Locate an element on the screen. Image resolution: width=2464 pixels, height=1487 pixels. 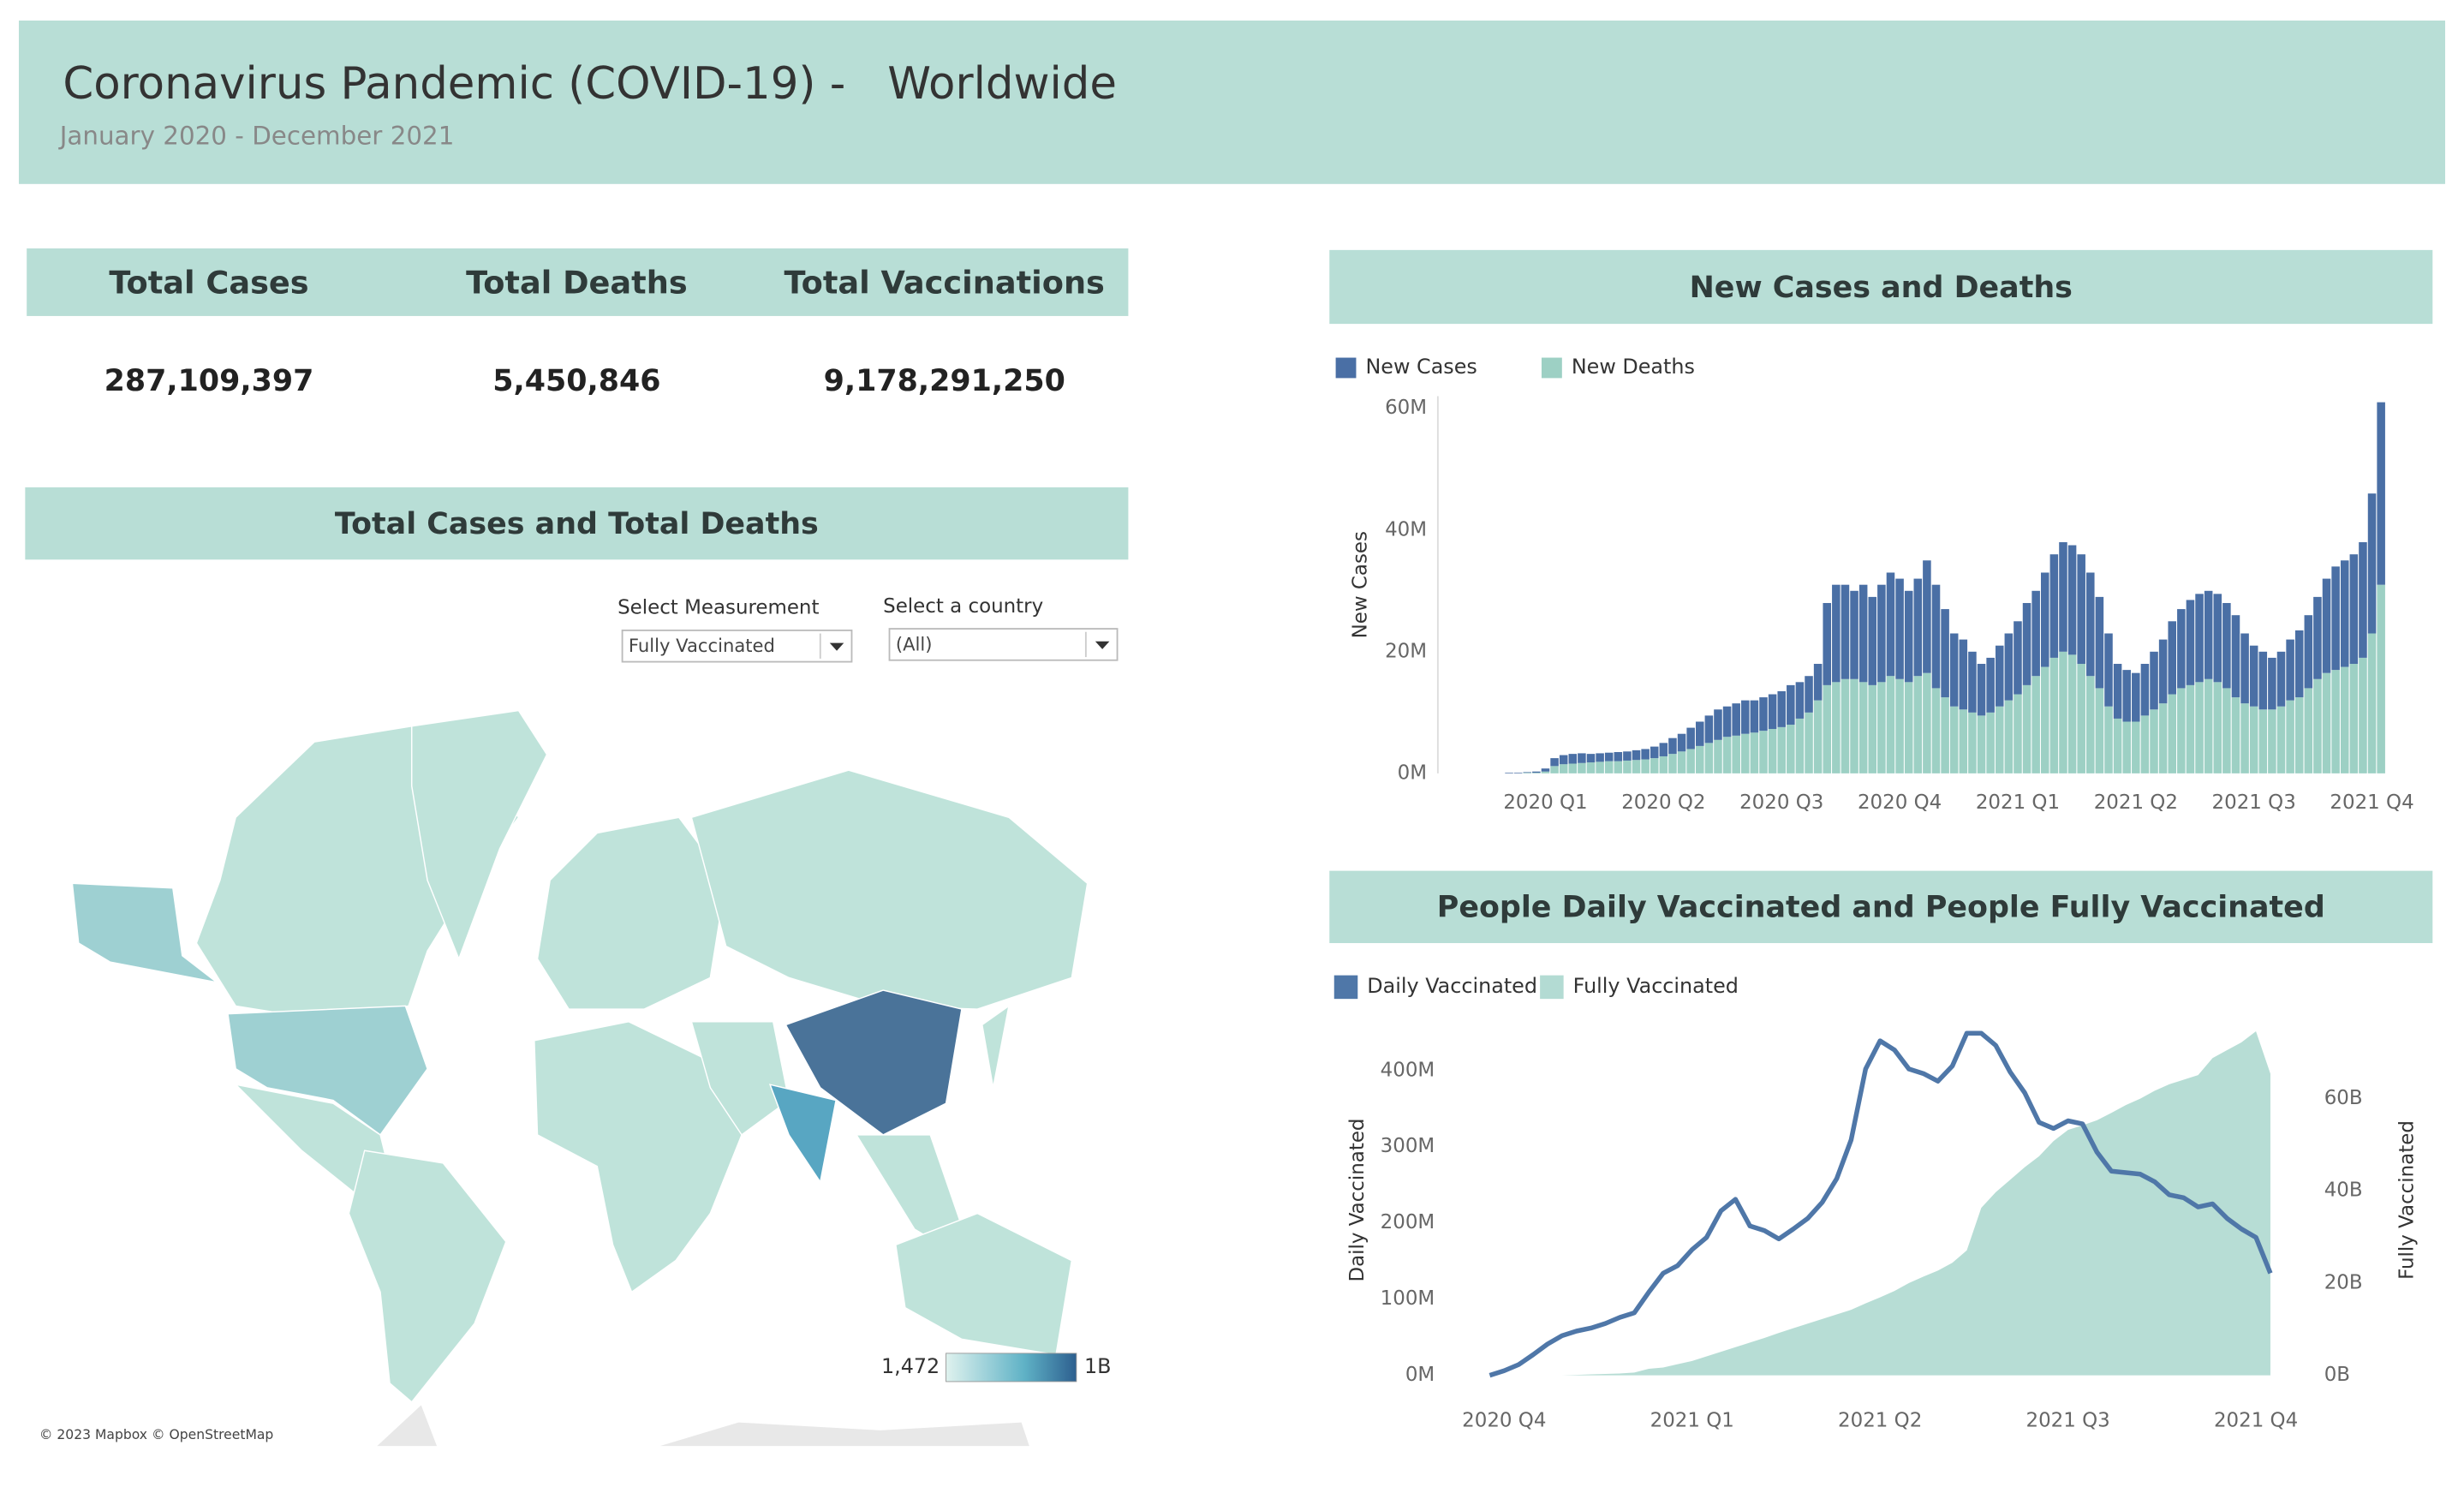
area is located at coordinates (1880, 1203).